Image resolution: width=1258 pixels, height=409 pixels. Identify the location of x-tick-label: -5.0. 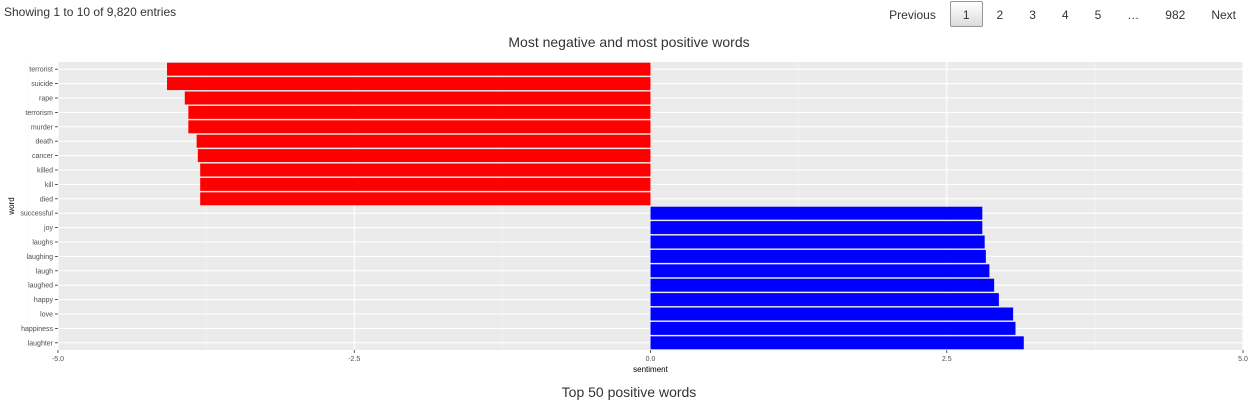
(58, 359).